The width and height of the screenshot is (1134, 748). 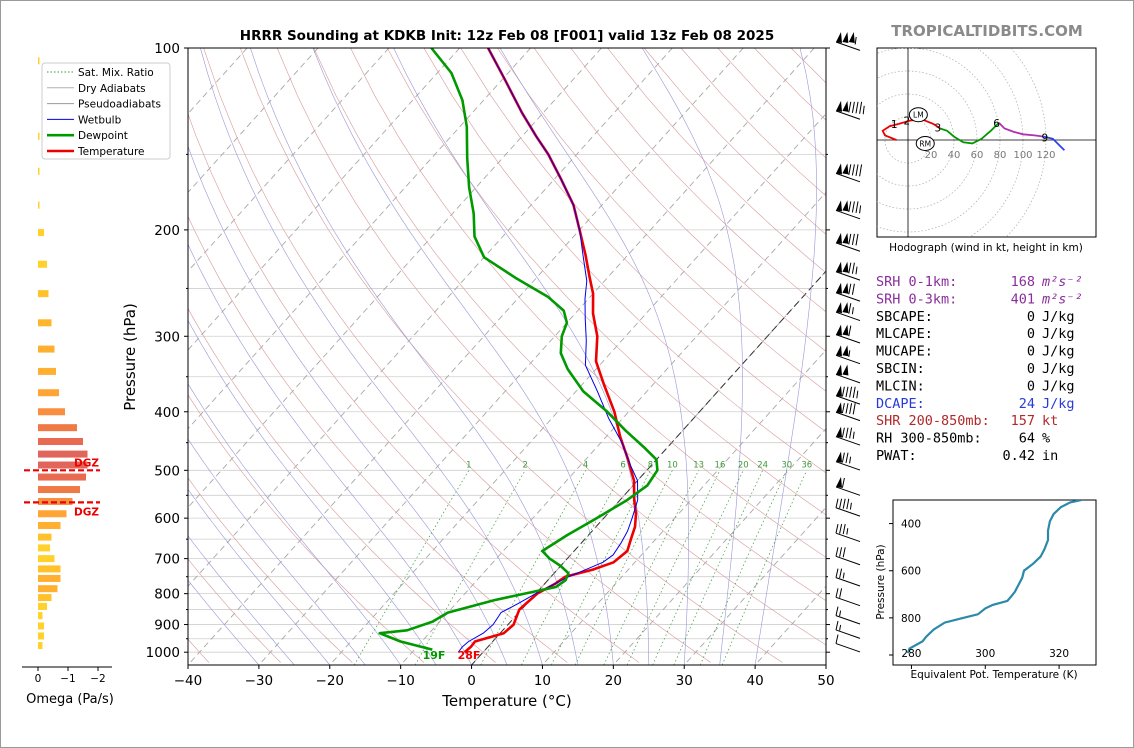 What do you see at coordinates (167, 231) in the screenshot?
I see `y-tick-label: 200` at bounding box center [167, 231].